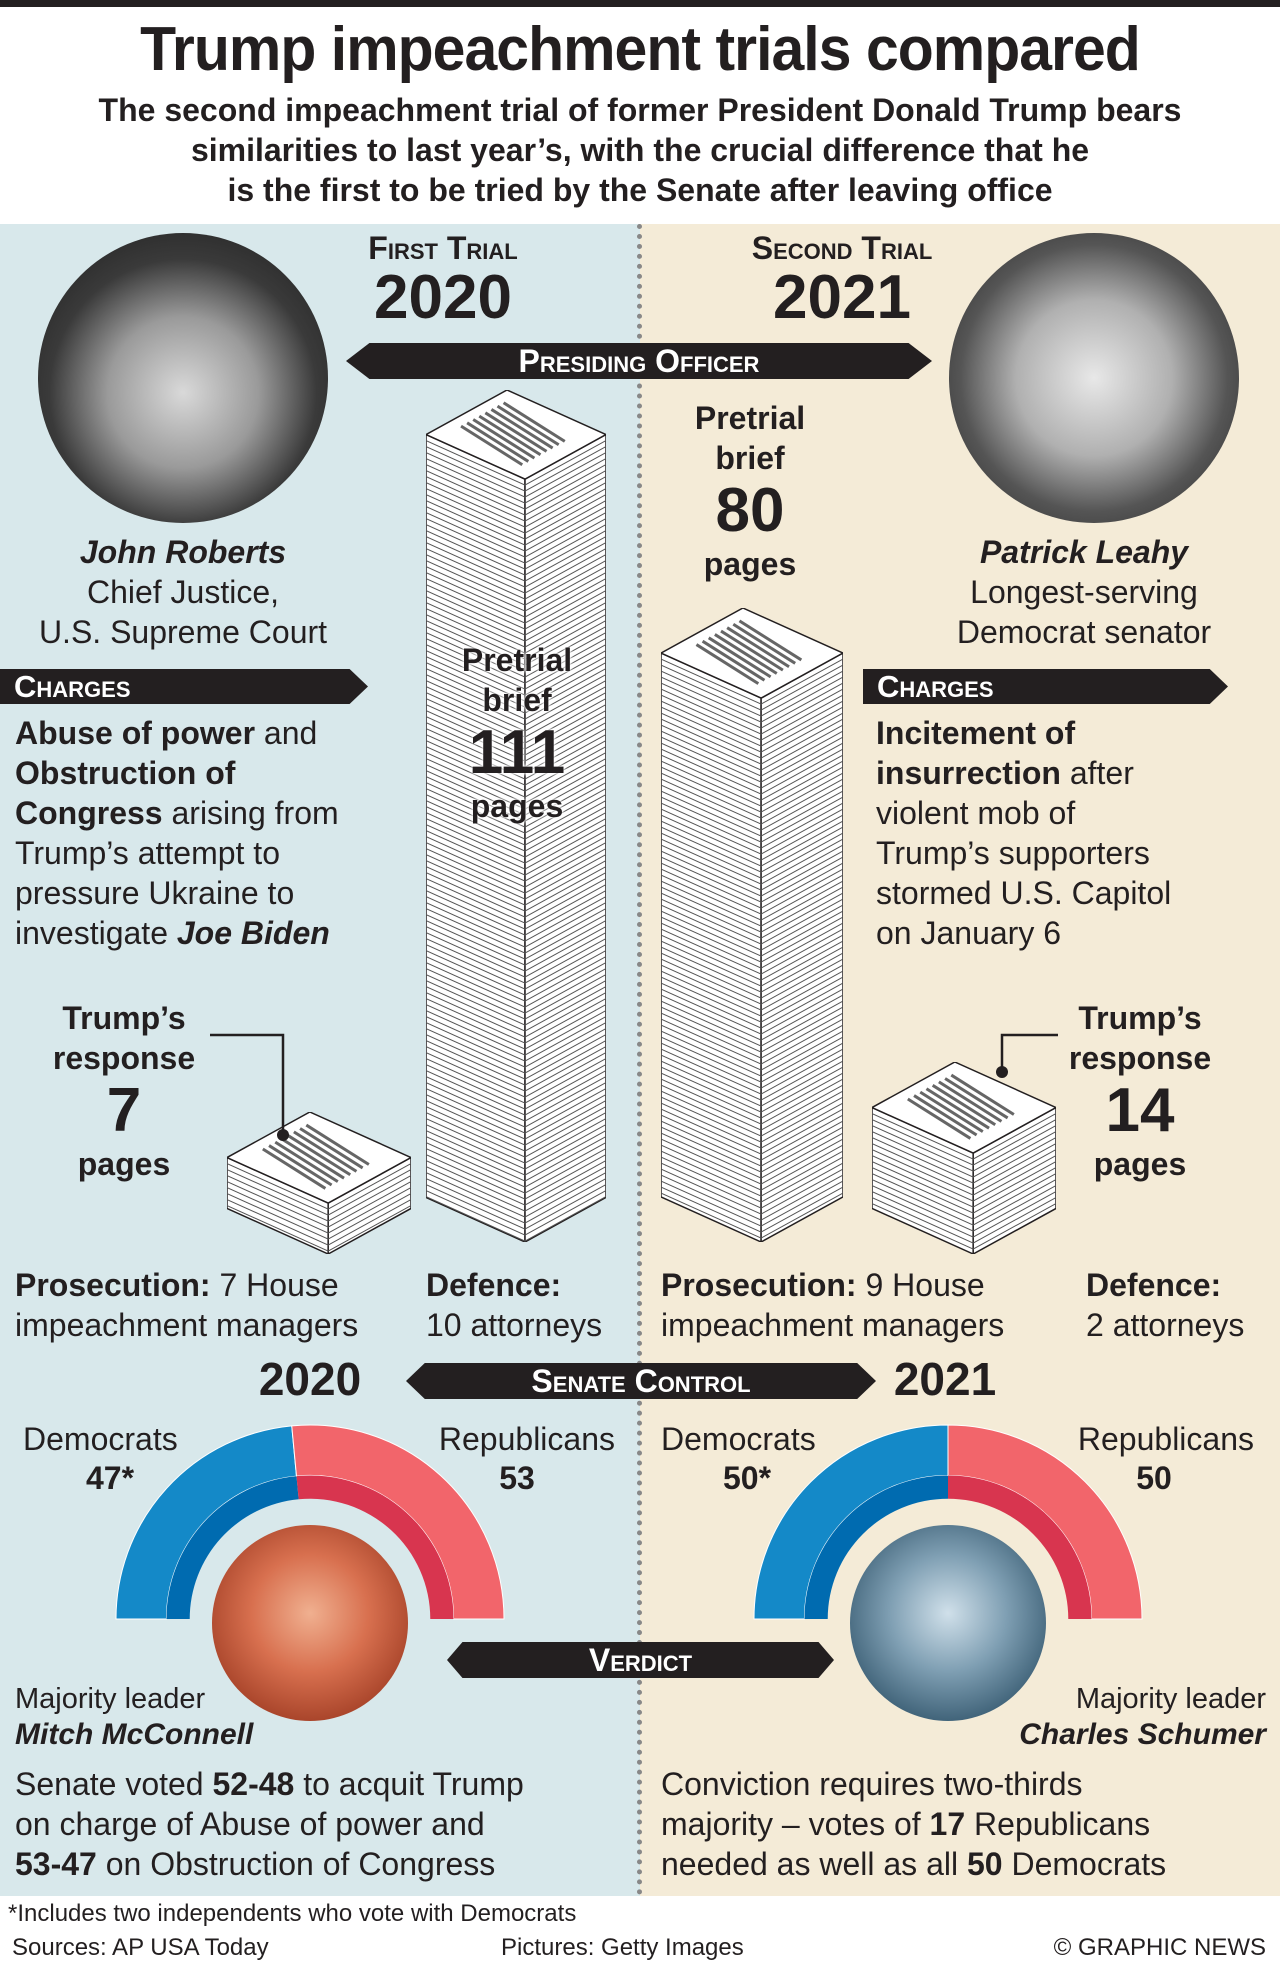 The image size is (1280, 1976). What do you see at coordinates (253, 1784) in the screenshot?
I see `vote: 52-48` at bounding box center [253, 1784].